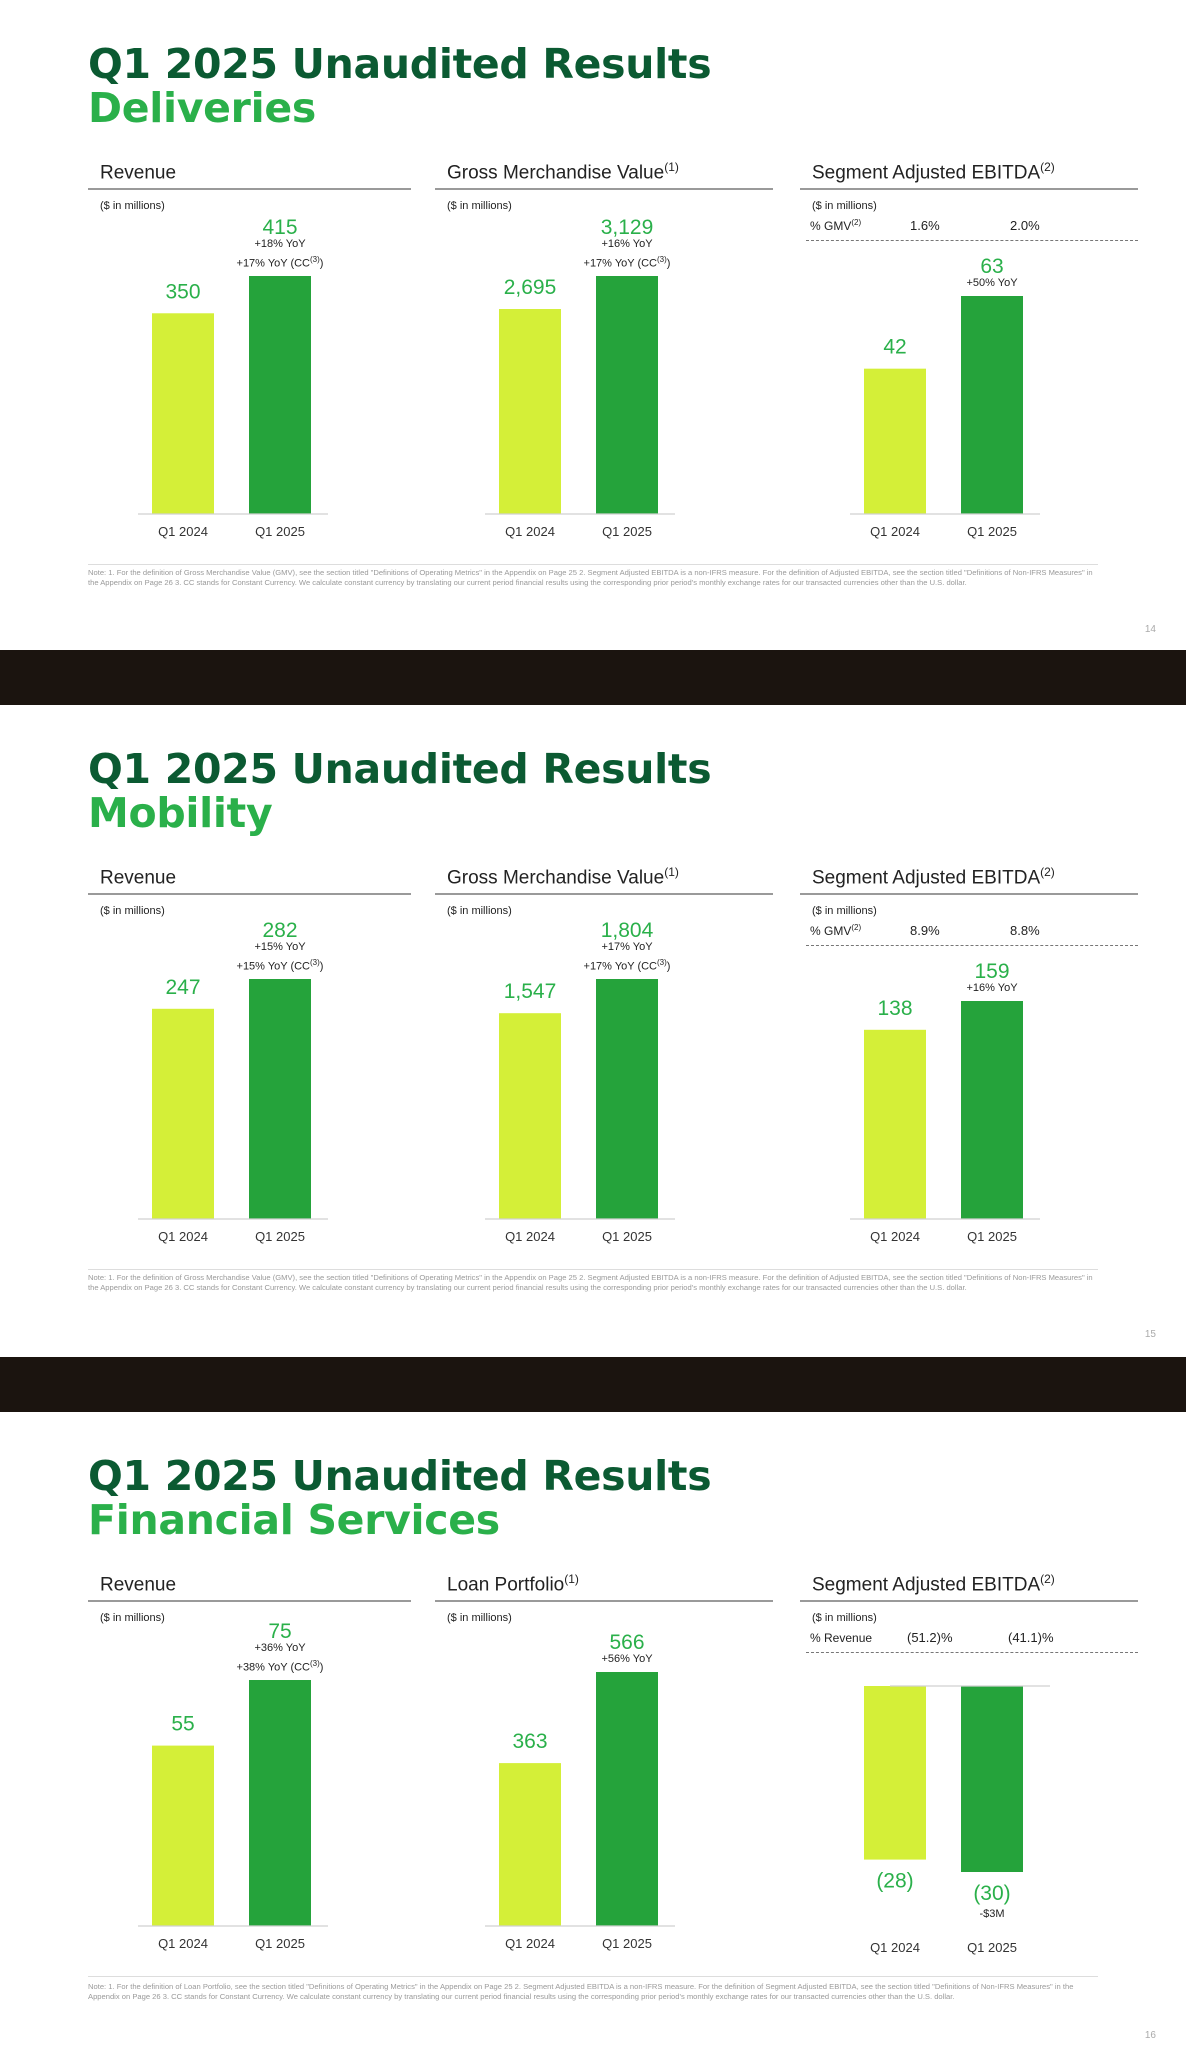  Describe the element at coordinates (279, 1631) in the screenshot. I see `value-label: 75` at that location.